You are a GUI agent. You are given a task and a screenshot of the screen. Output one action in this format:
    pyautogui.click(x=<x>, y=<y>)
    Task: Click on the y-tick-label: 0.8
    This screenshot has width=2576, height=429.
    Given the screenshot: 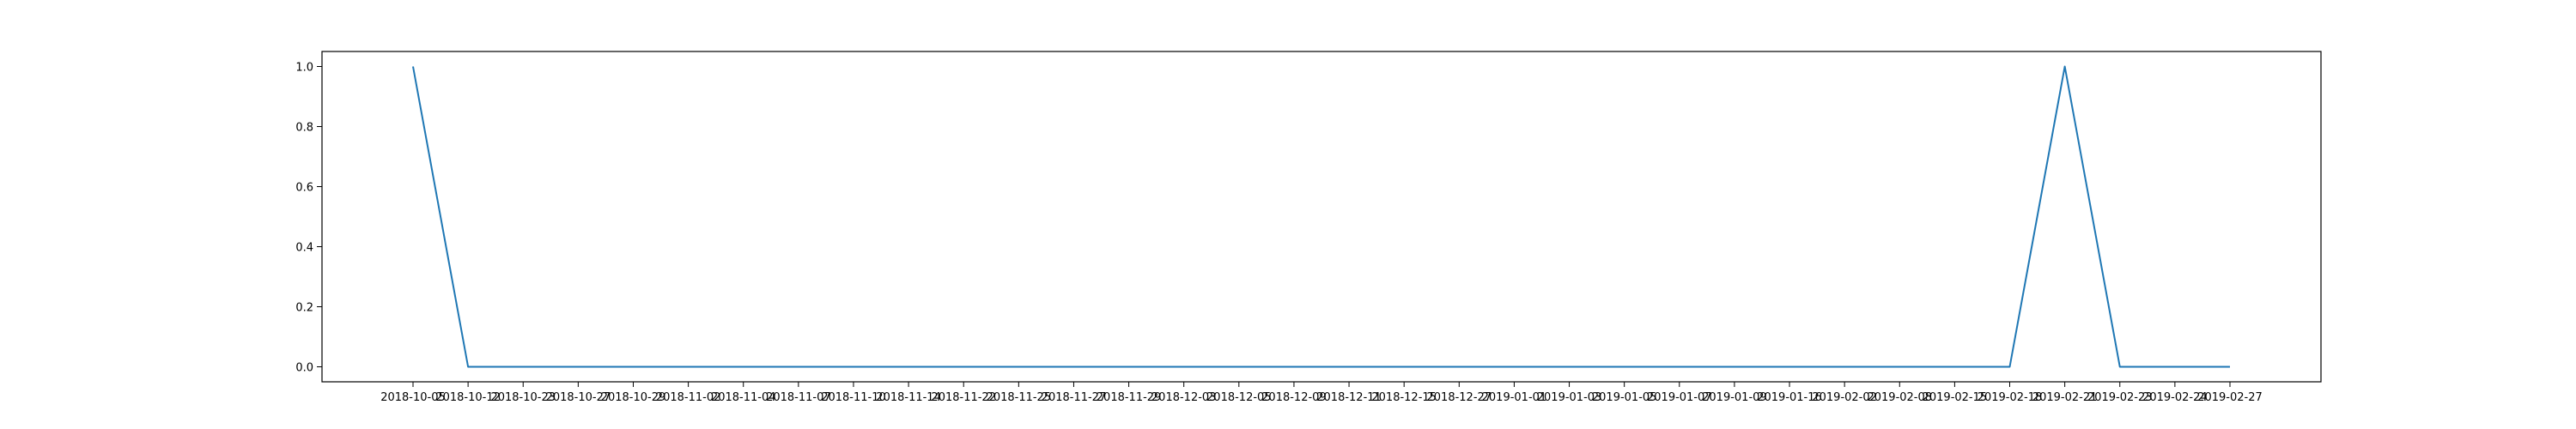 What is the action you would take?
    pyautogui.click(x=304, y=128)
    